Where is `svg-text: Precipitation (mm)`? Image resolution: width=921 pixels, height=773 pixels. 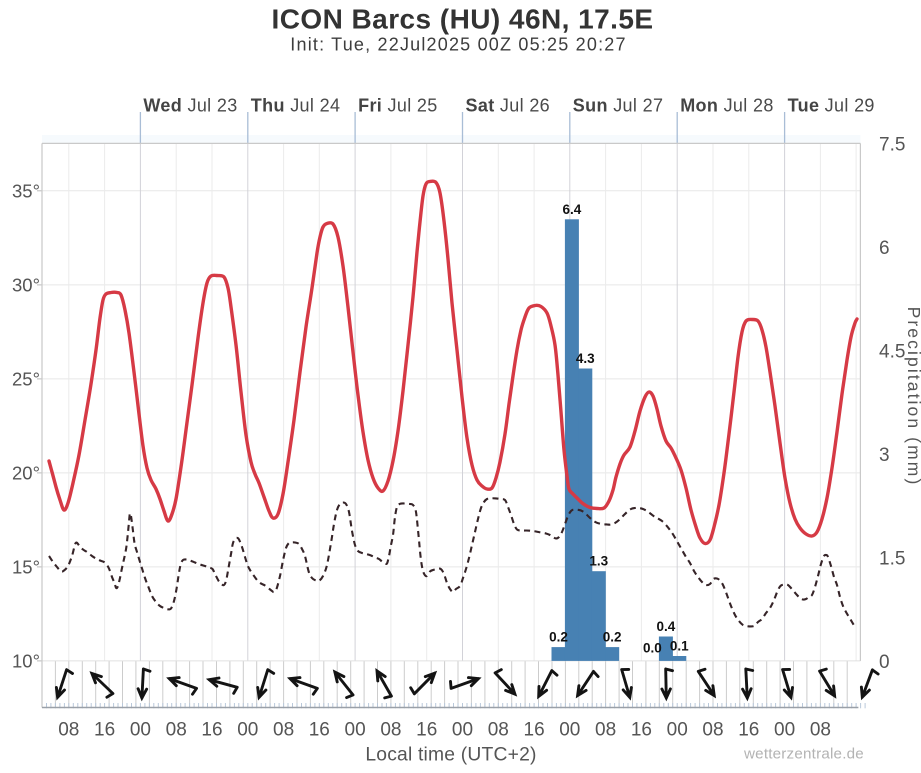
svg-text: Precipitation (mm) is located at coordinates (912, 397).